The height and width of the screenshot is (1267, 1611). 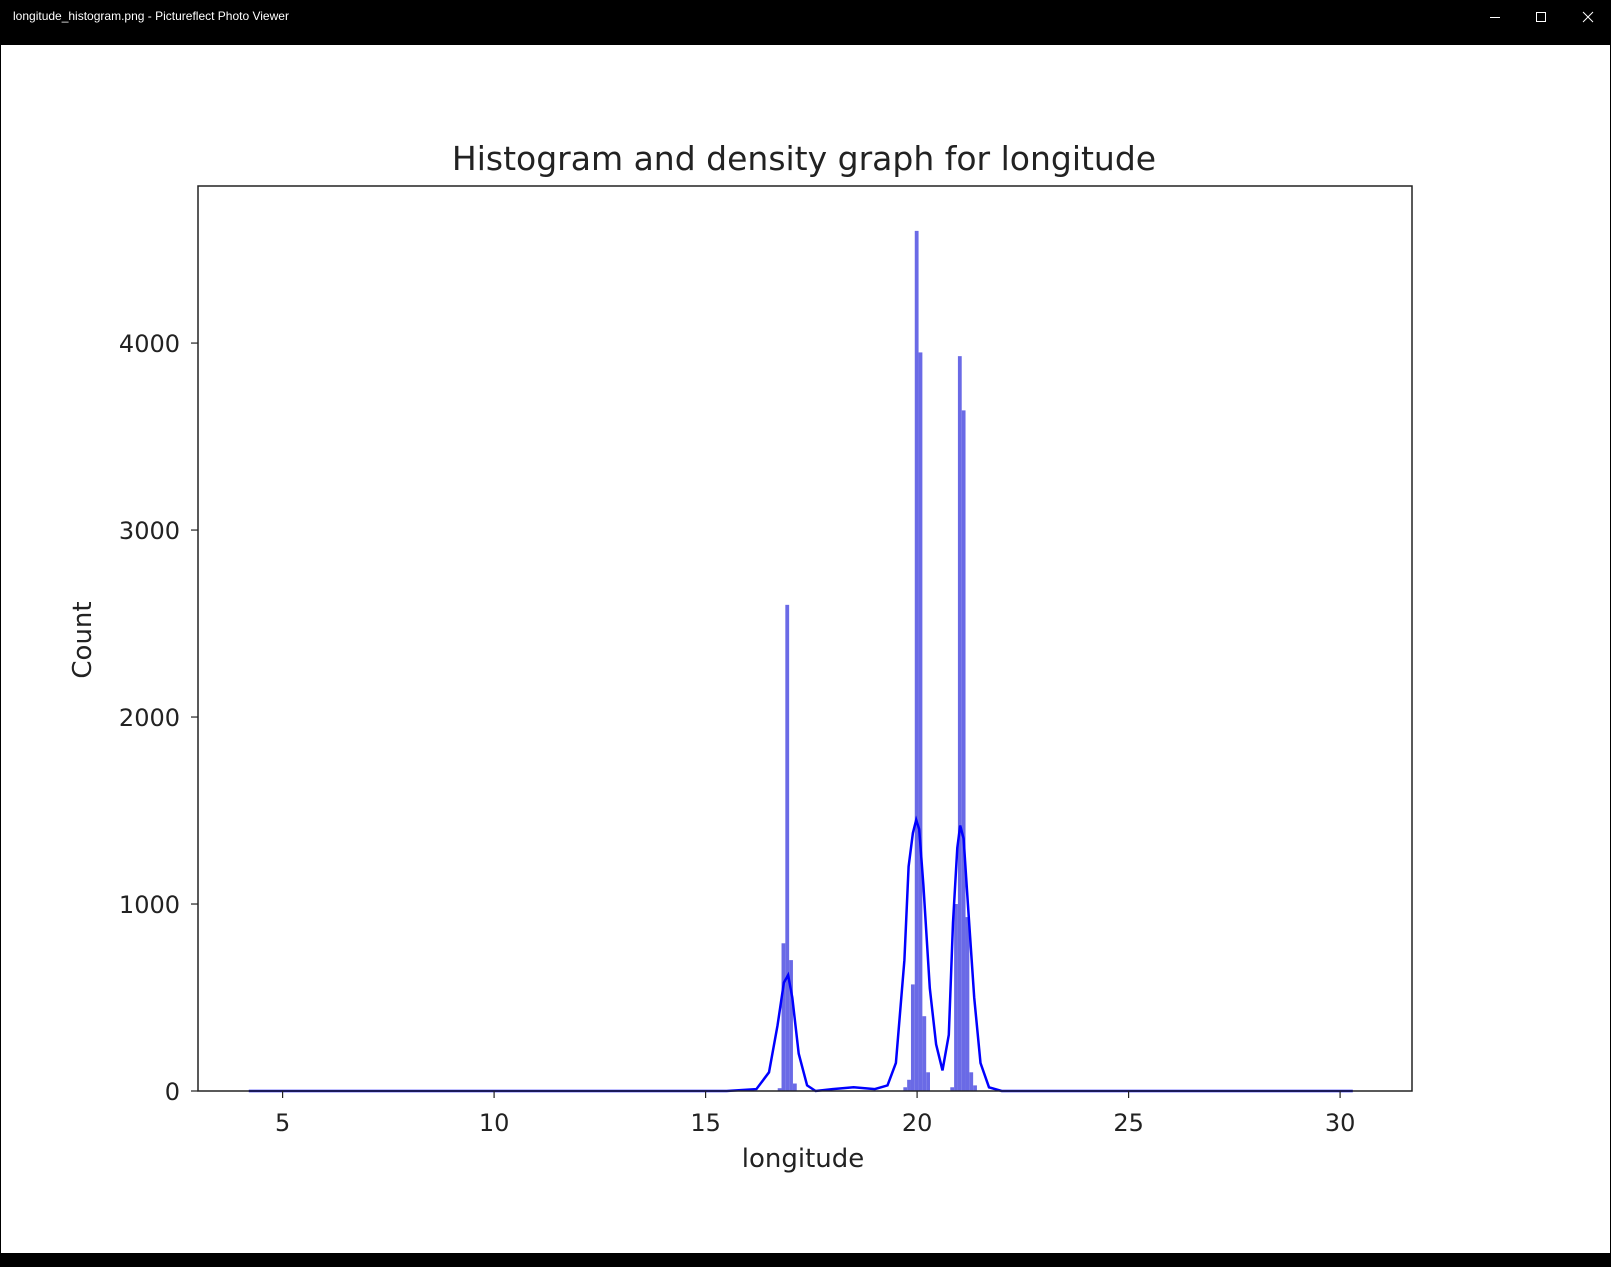 I want to click on close-button, so click(x=1587, y=16).